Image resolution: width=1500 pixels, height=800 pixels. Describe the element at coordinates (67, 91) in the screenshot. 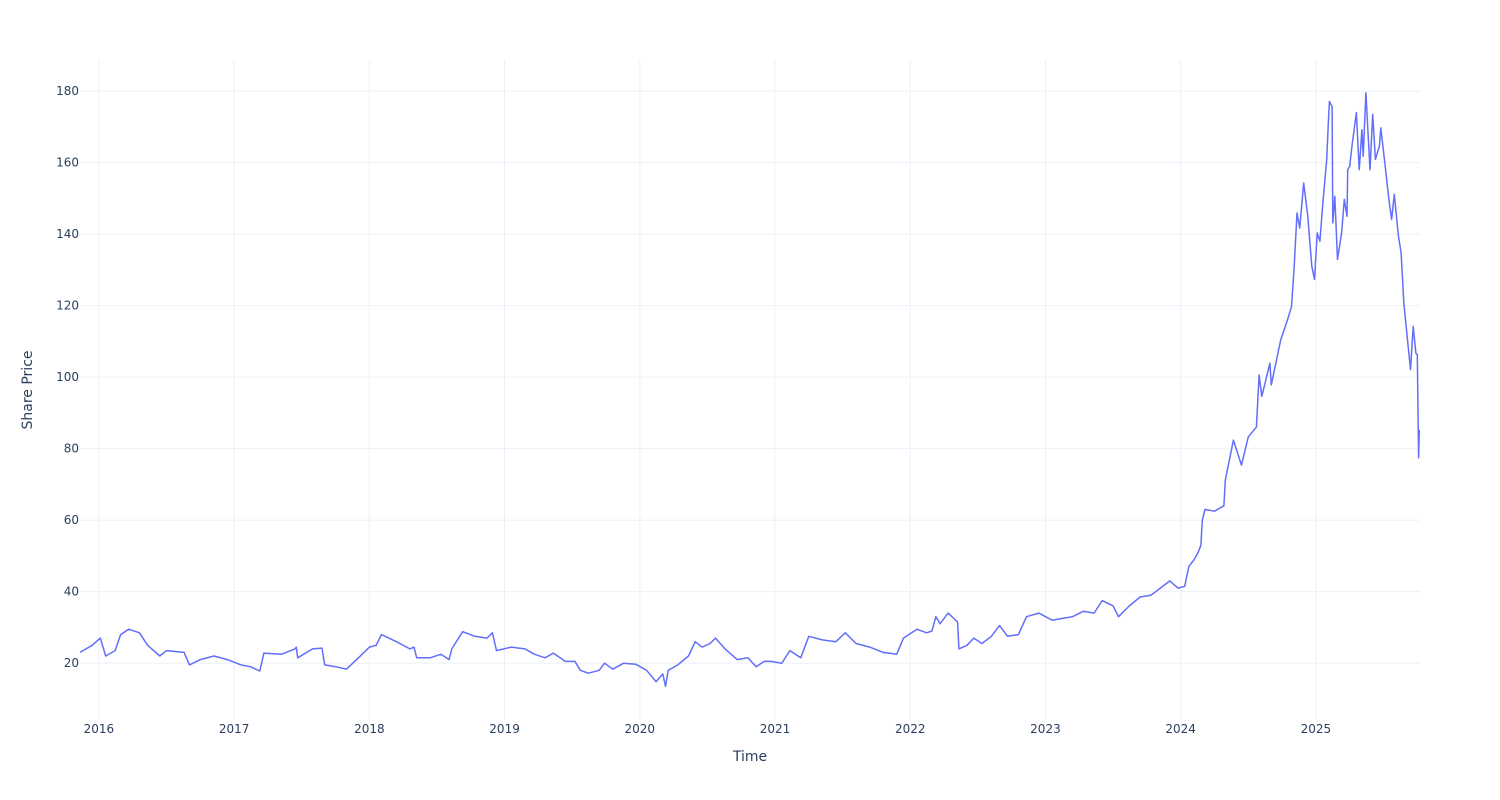

I see `y-tick-label: 180` at that location.